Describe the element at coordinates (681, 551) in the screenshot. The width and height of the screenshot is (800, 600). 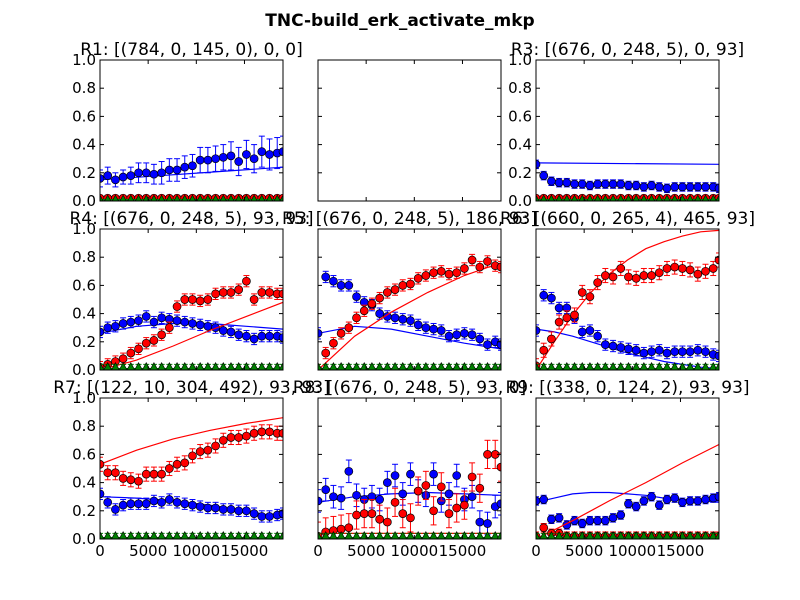
I see `x-tick-label: 15000` at that location.